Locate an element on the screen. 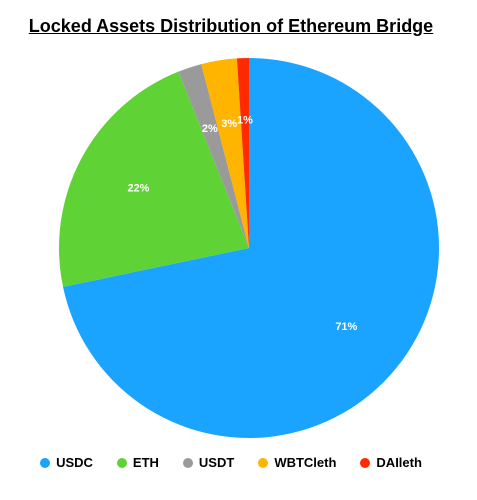  legend-label: WBTCleth is located at coordinates (305, 462).